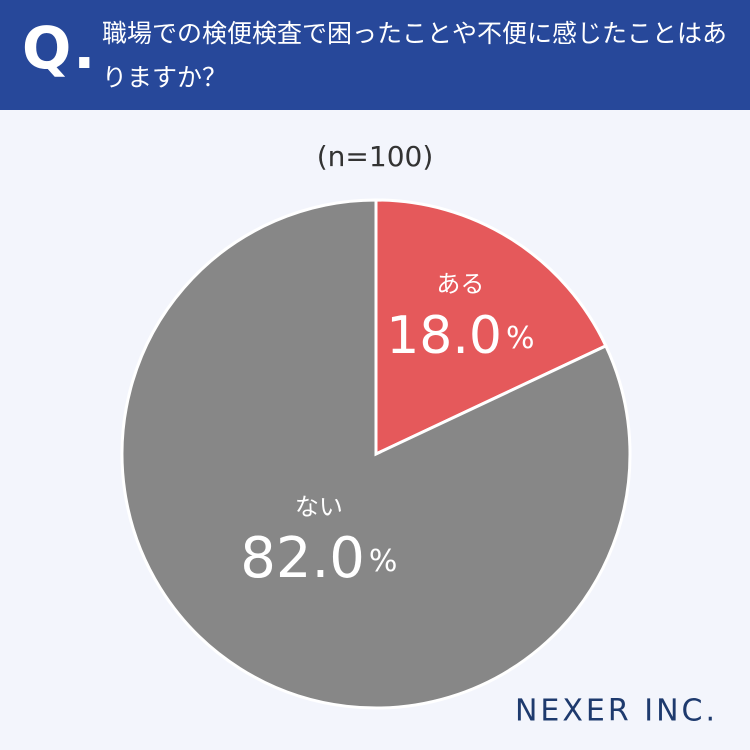 The width and height of the screenshot is (750, 750). I want to click on value-label: 18.0%, so click(460, 336).